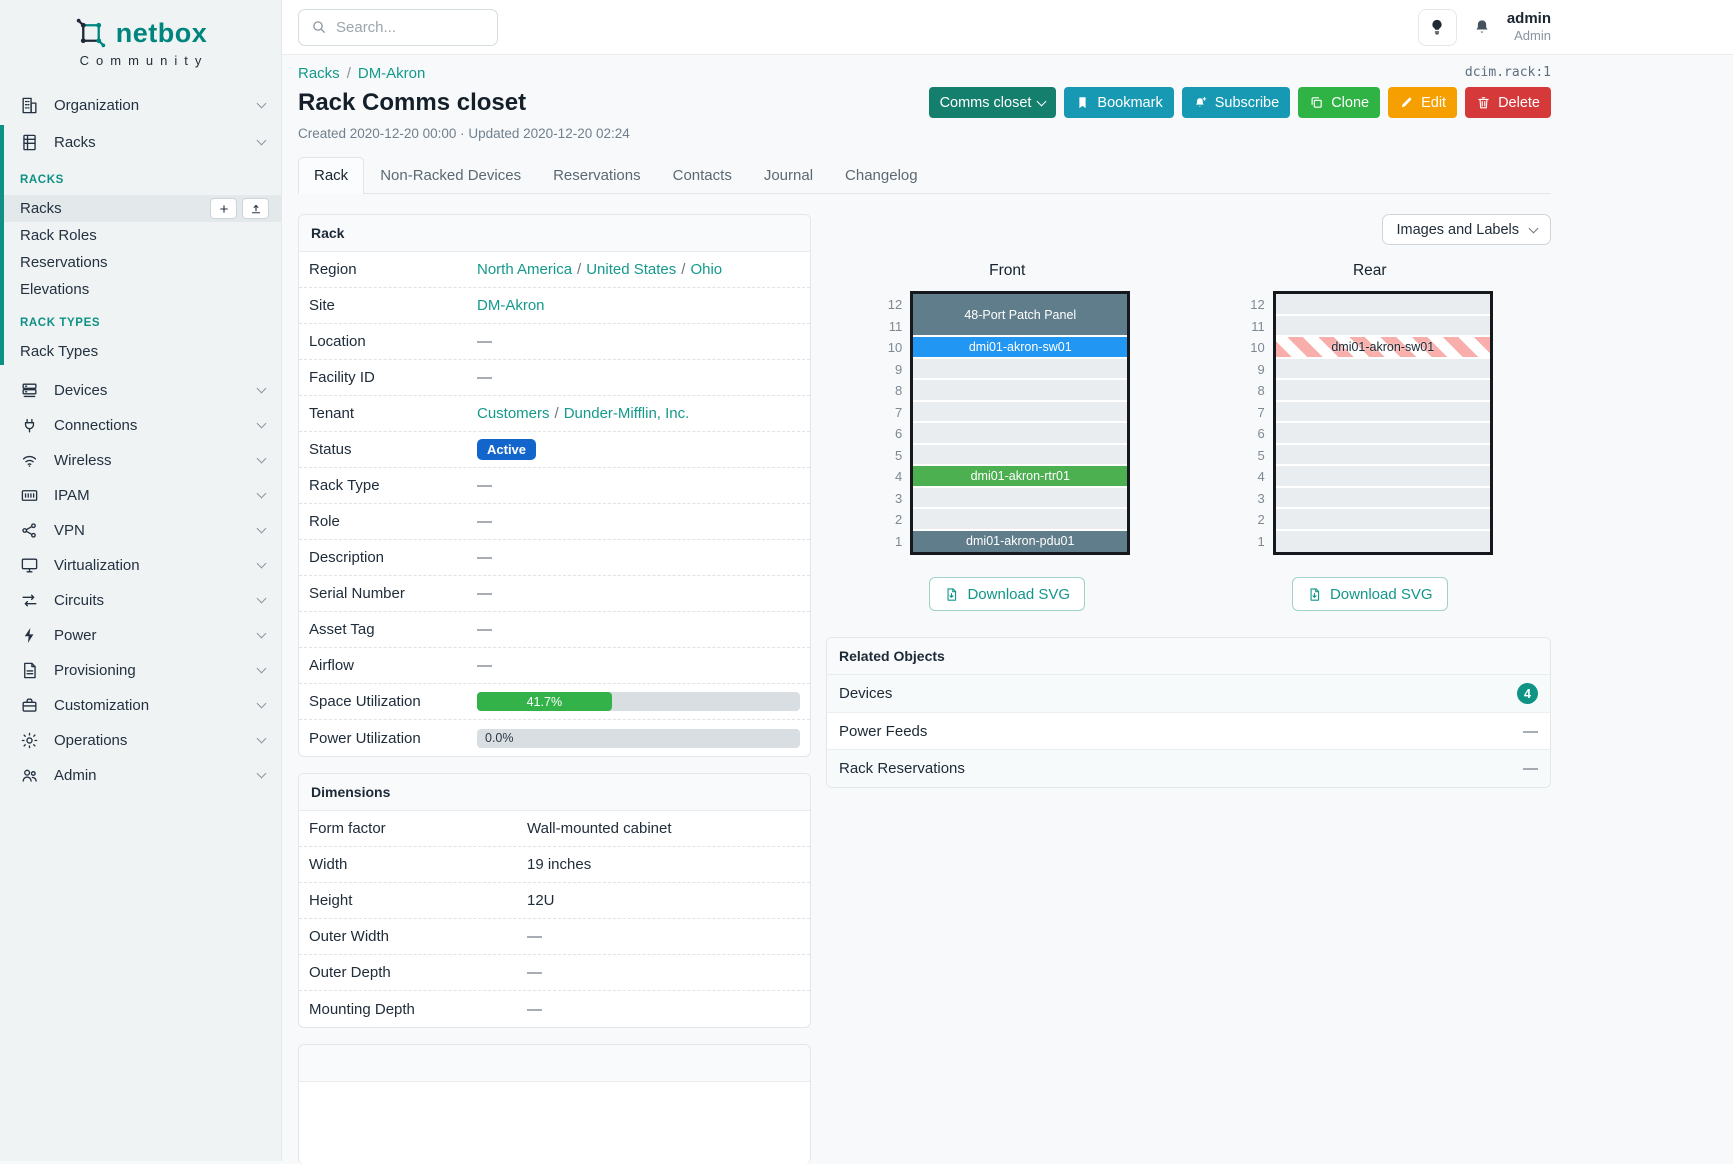  Describe the element at coordinates (1188, 768) in the screenshot. I see `related-row-rack-reservations: Rack Reservations —` at that location.